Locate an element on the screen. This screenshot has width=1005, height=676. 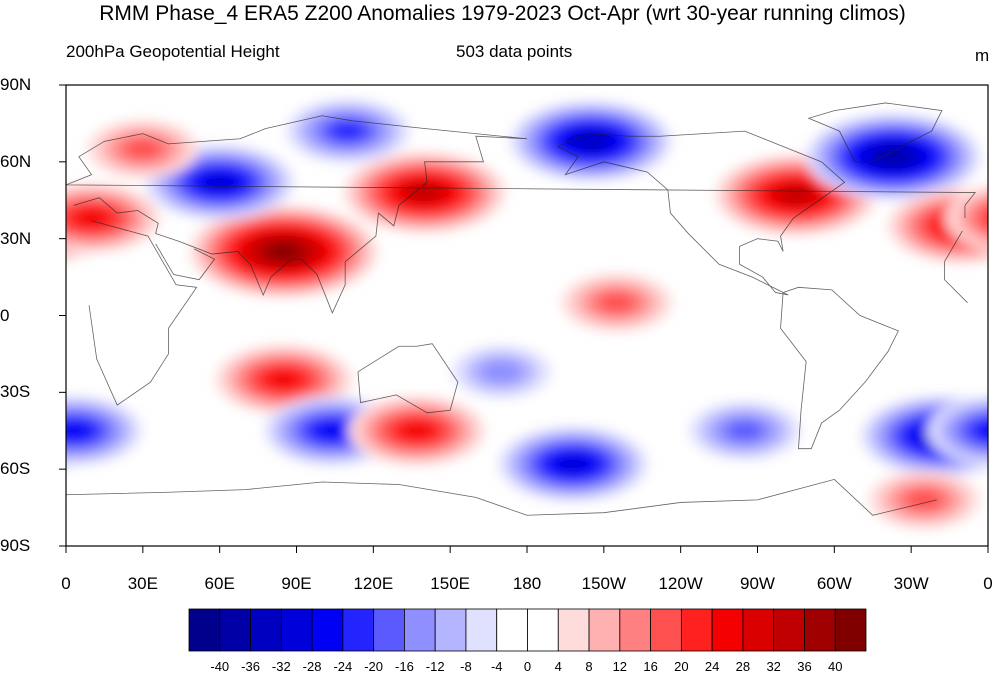
colorbar-label: -20 is located at coordinates (374, 666).